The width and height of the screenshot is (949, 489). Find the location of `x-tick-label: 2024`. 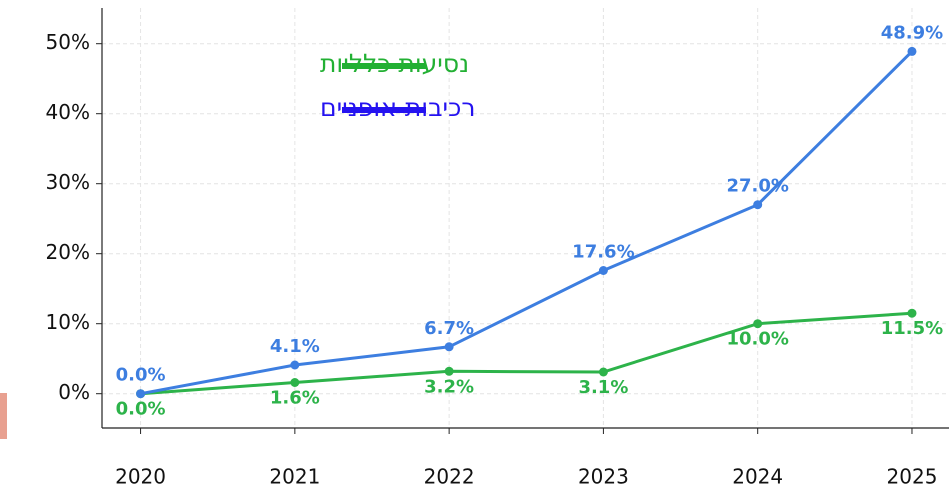

x-tick-label: 2024 is located at coordinates (757, 477).